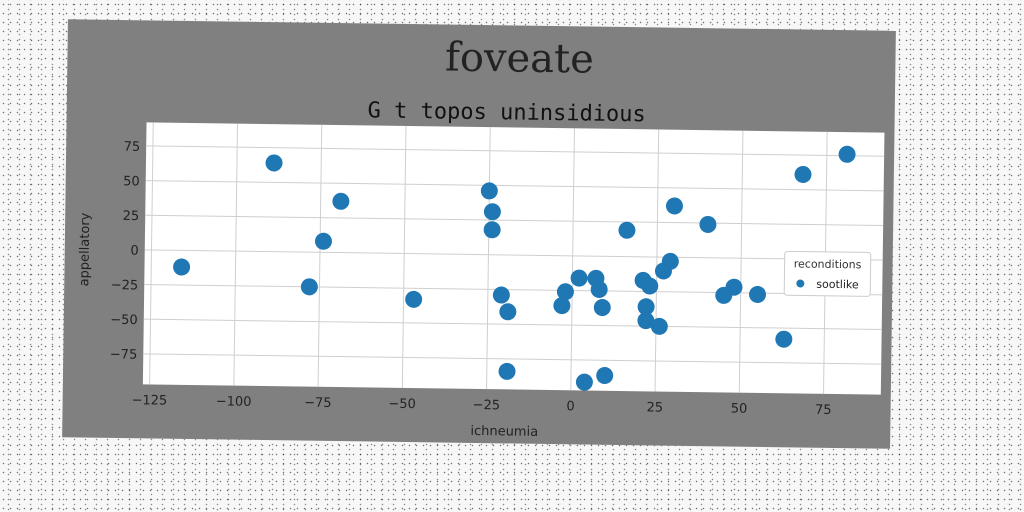 The width and height of the screenshot is (1024, 512). I want to click on y-tick-labels: 75 50 25 0 −25 −50 −75, so click(125, 251).